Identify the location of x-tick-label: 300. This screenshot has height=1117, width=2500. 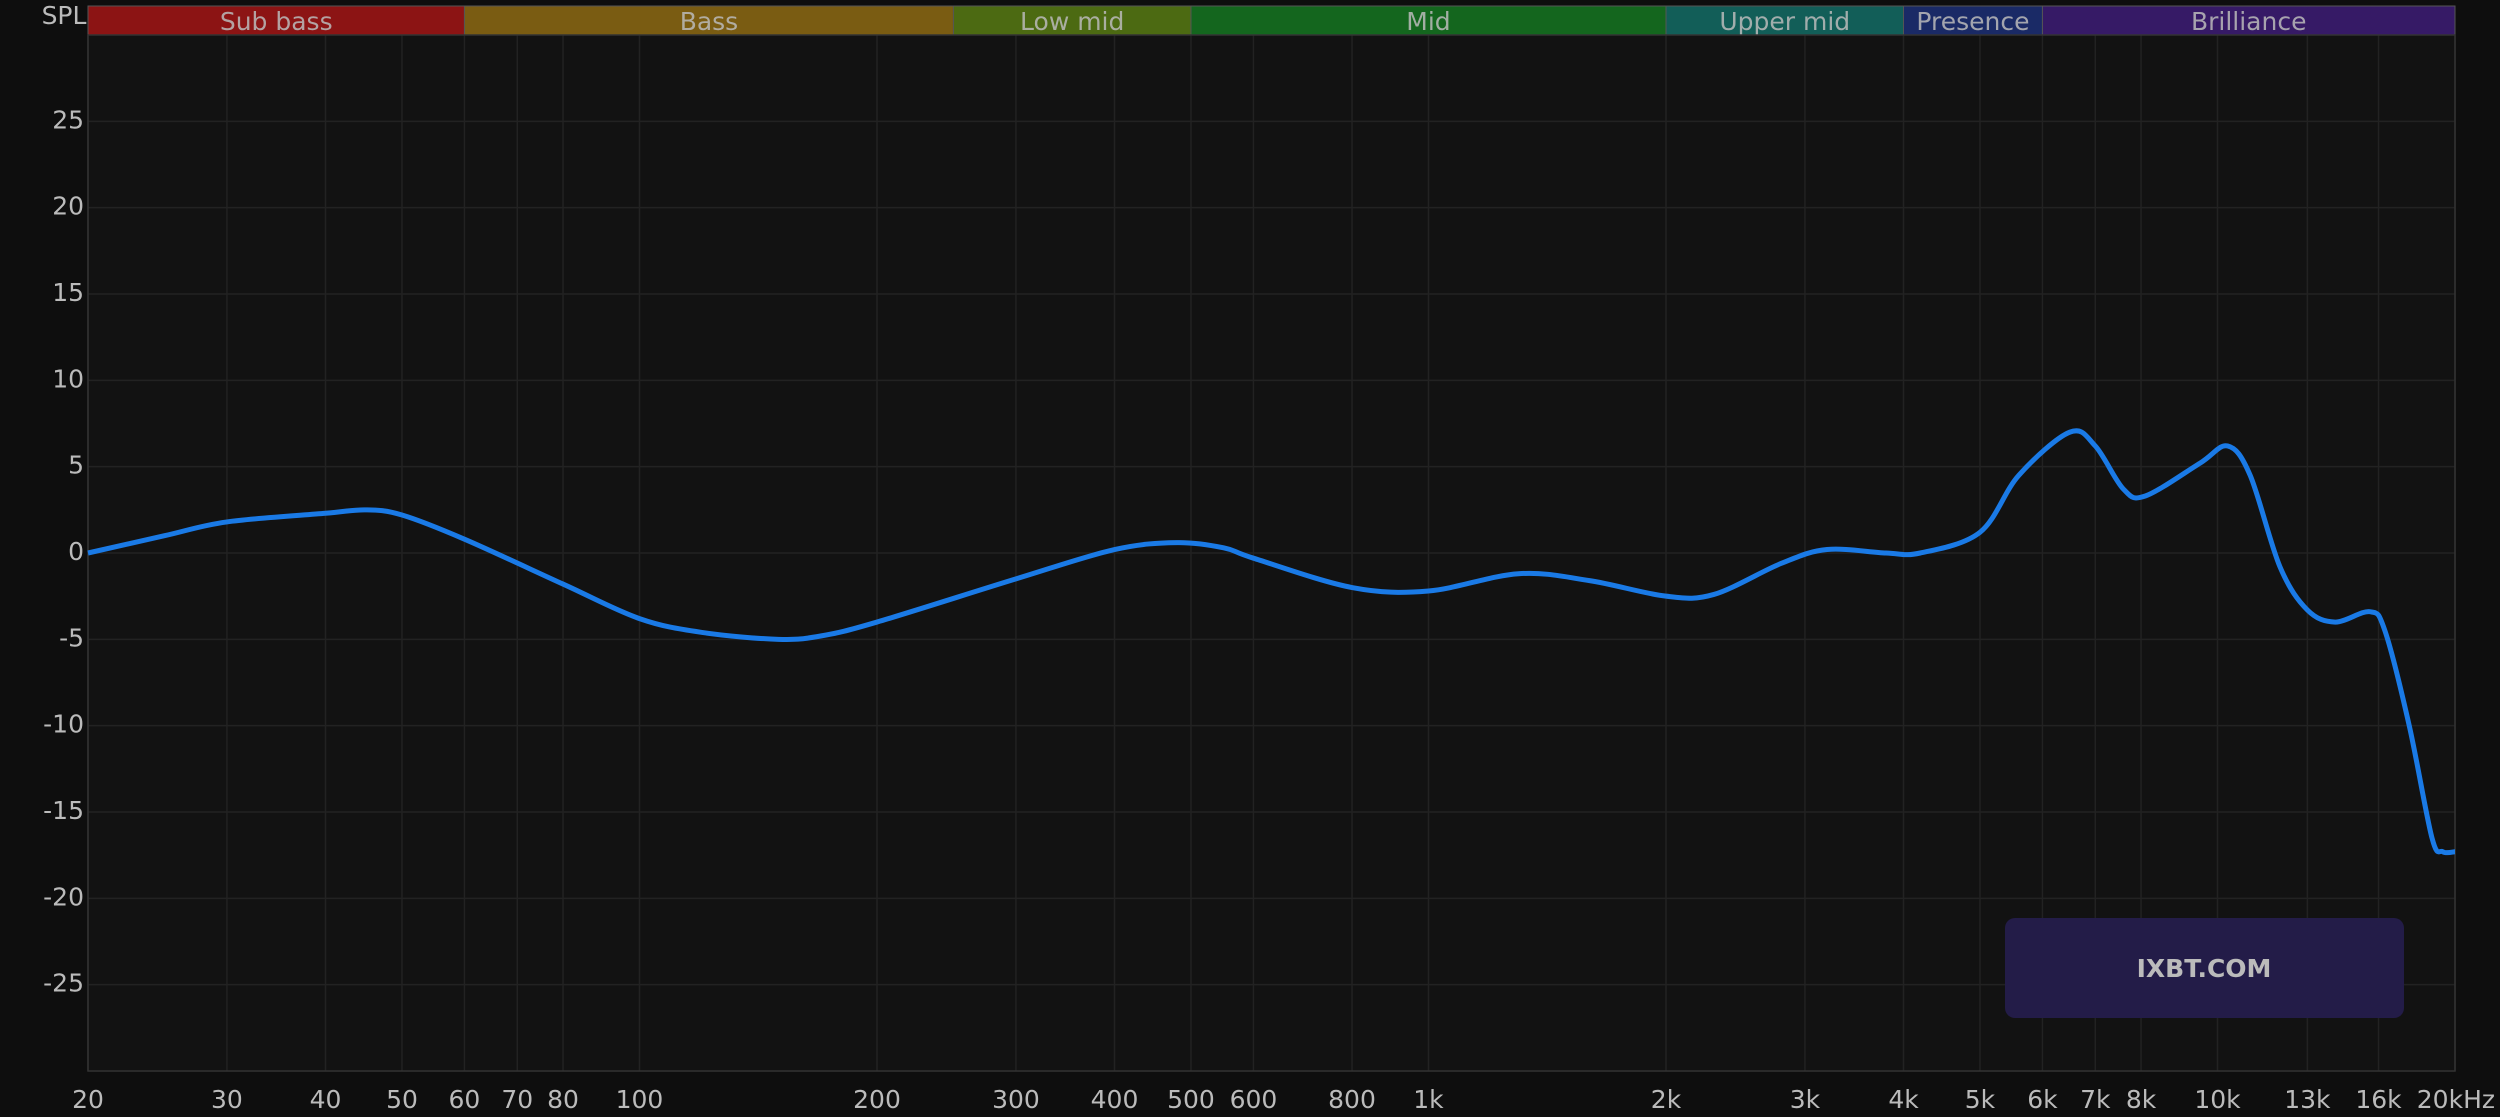
(1016, 1099).